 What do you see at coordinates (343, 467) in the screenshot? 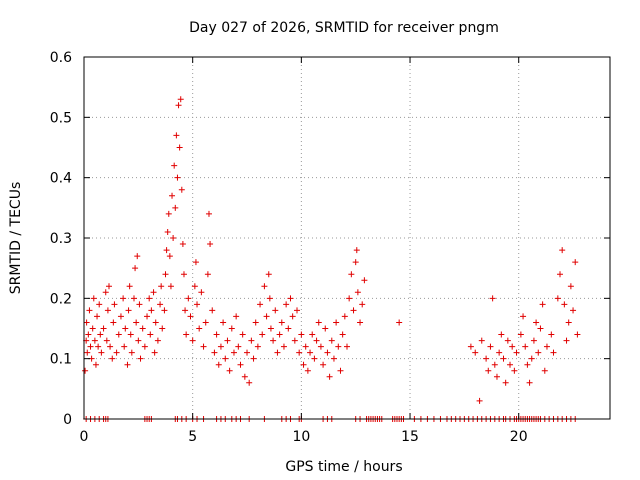
I see `x-axis-title: GPS time / hours` at bounding box center [343, 467].